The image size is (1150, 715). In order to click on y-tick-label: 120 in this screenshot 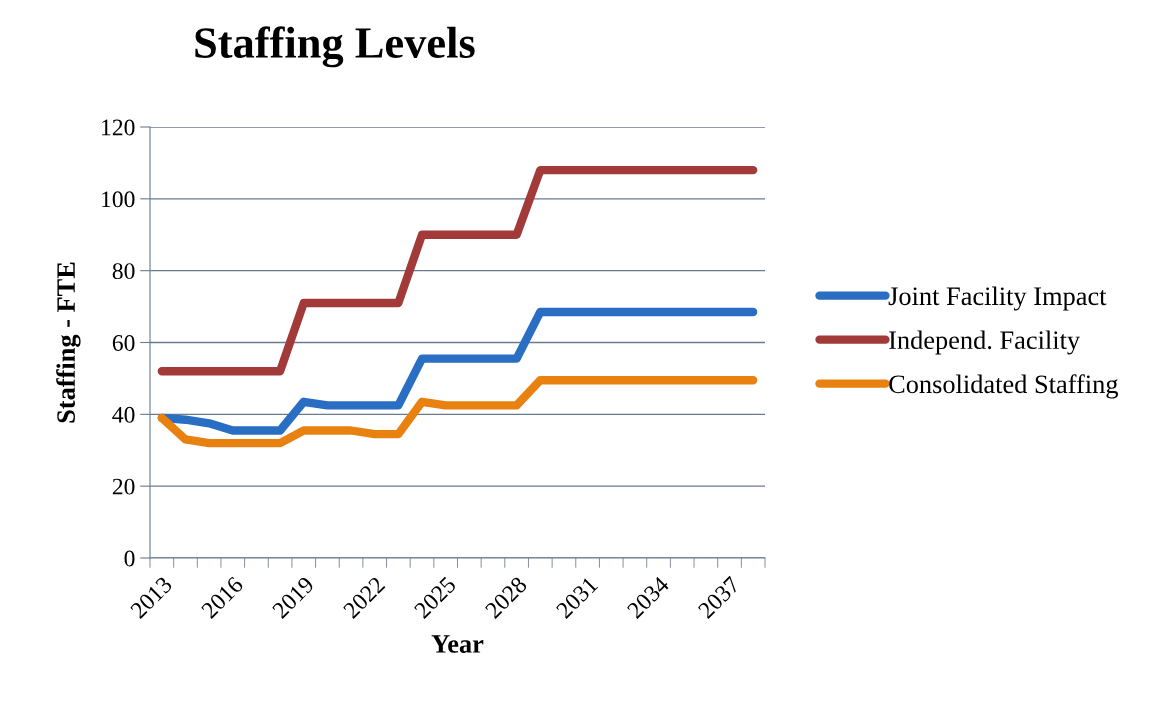, I will do `click(118, 127)`.